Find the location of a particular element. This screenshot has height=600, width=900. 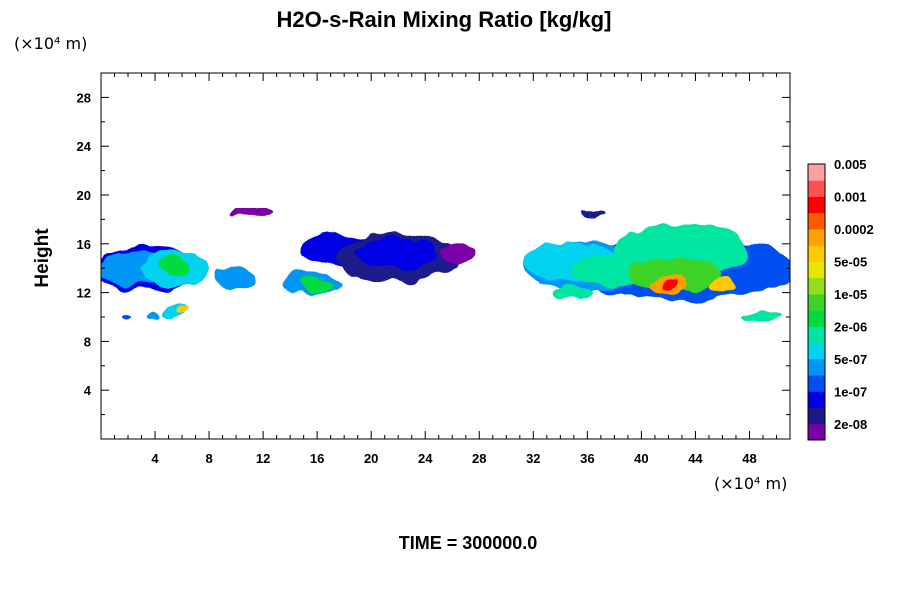

colorbar-label: 2e-06 is located at coordinates (850, 326).